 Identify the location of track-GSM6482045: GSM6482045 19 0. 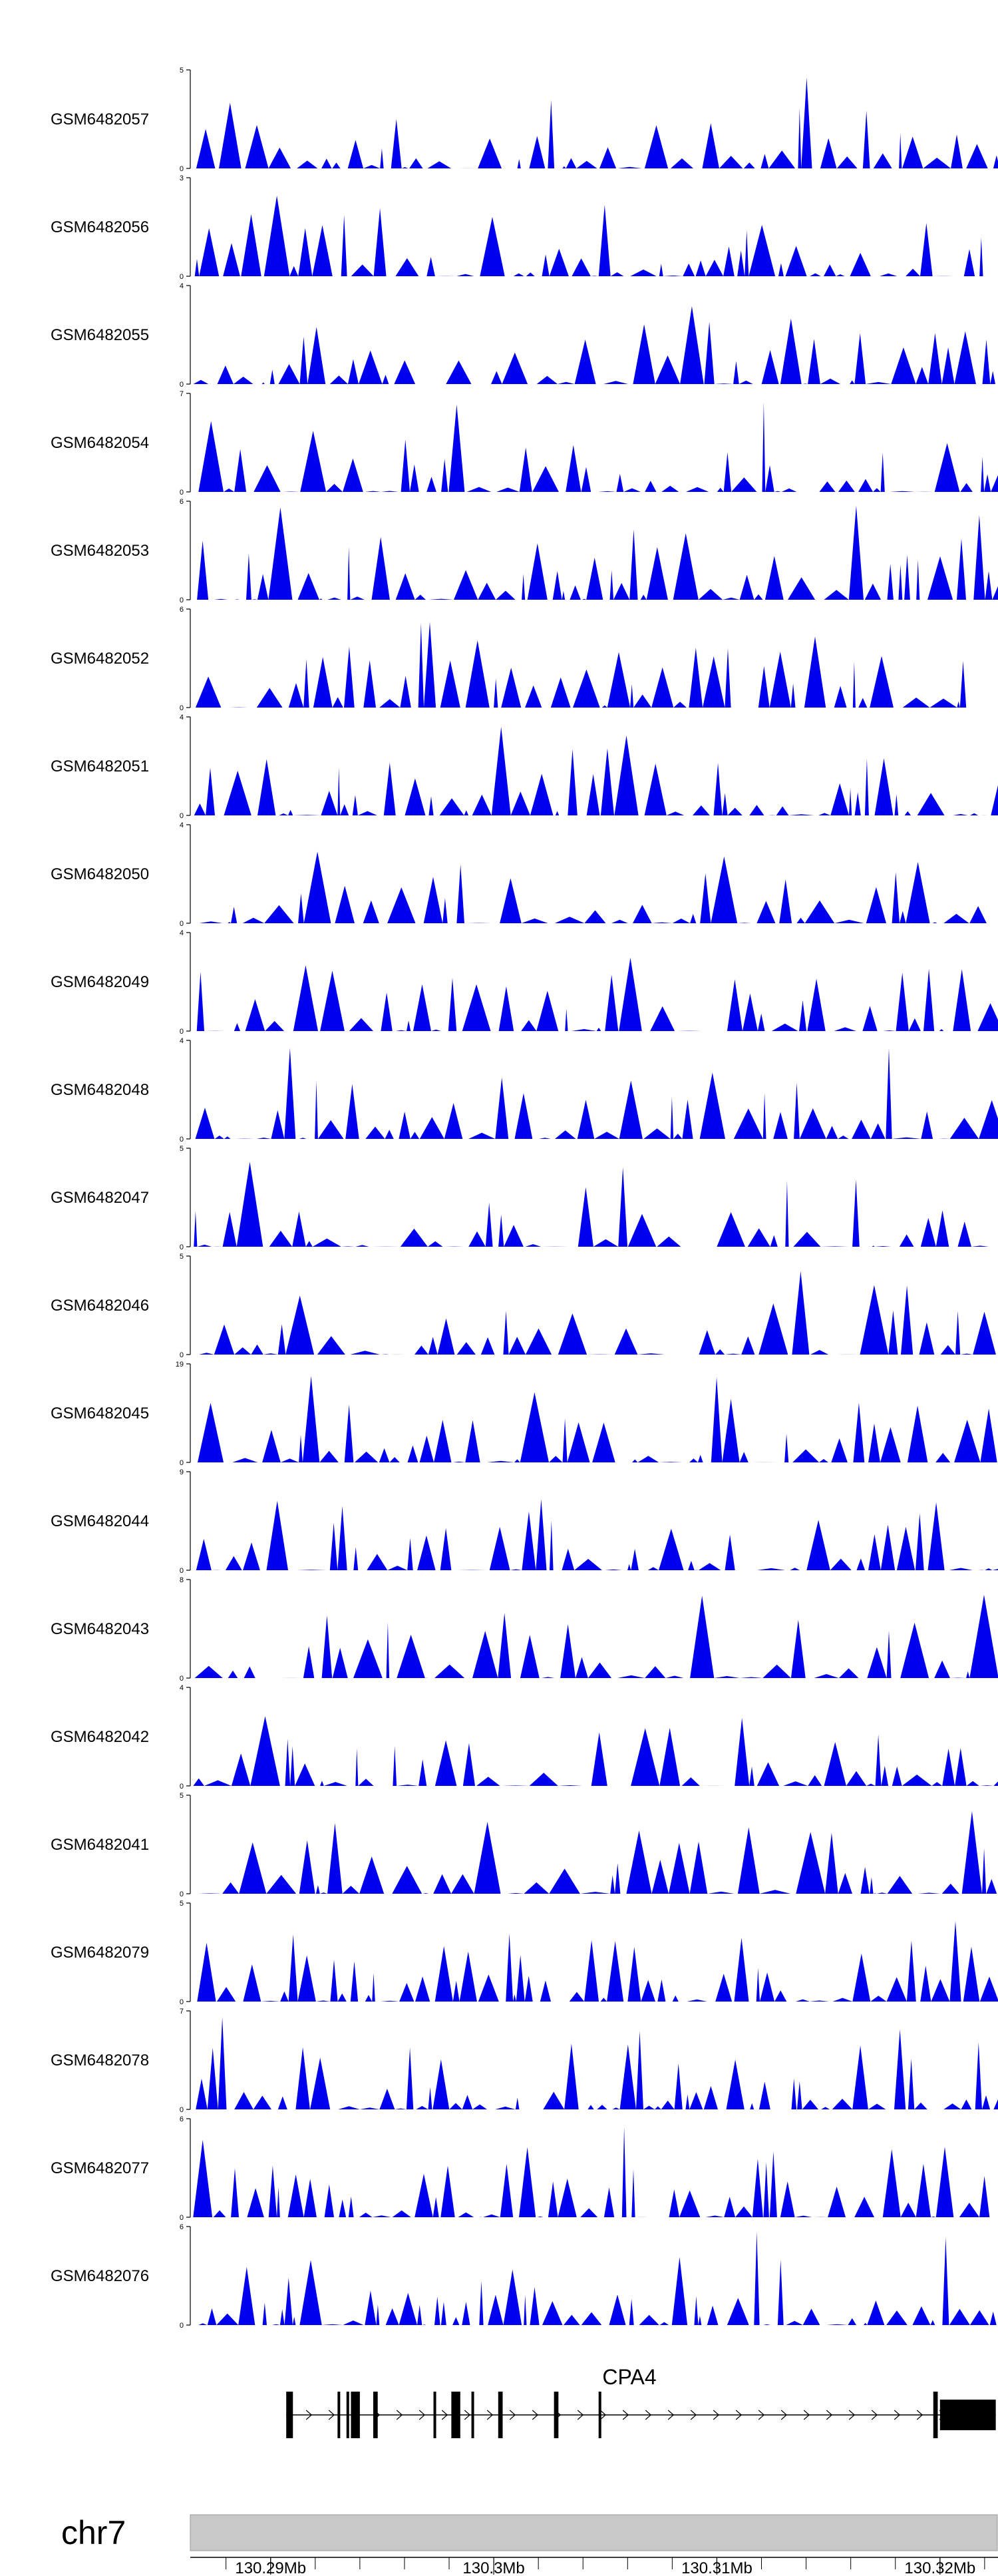
(524, 1414).